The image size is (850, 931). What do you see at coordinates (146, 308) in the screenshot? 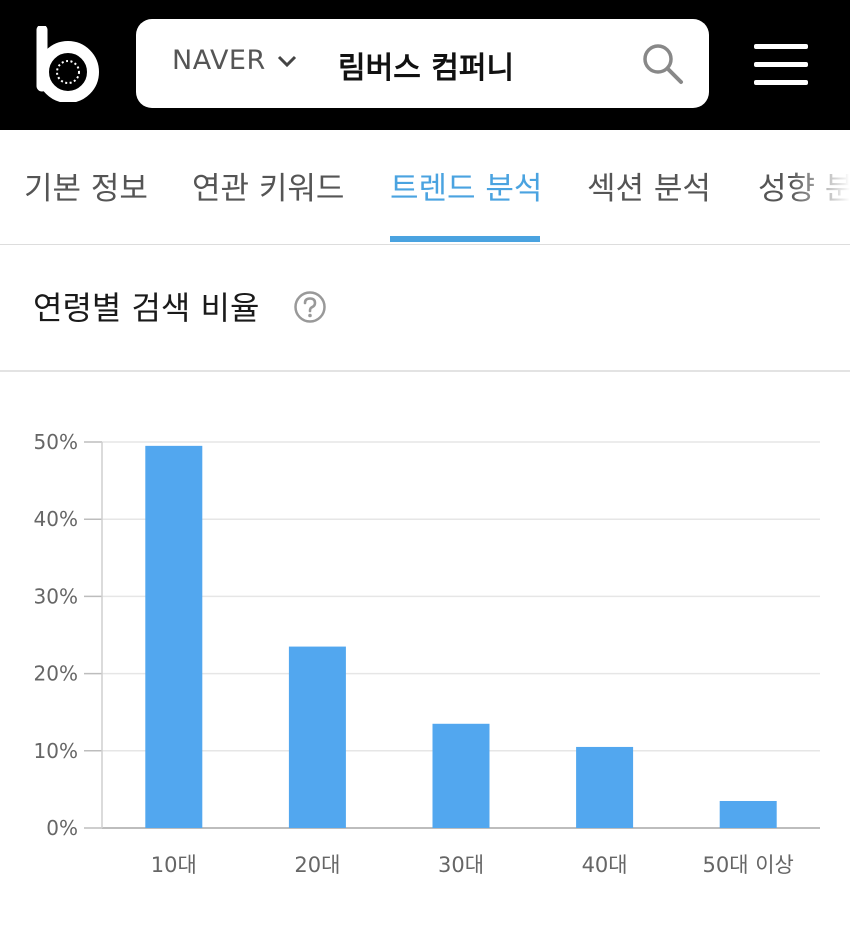
I see `section-title: 연령별 검색 비율` at bounding box center [146, 308].